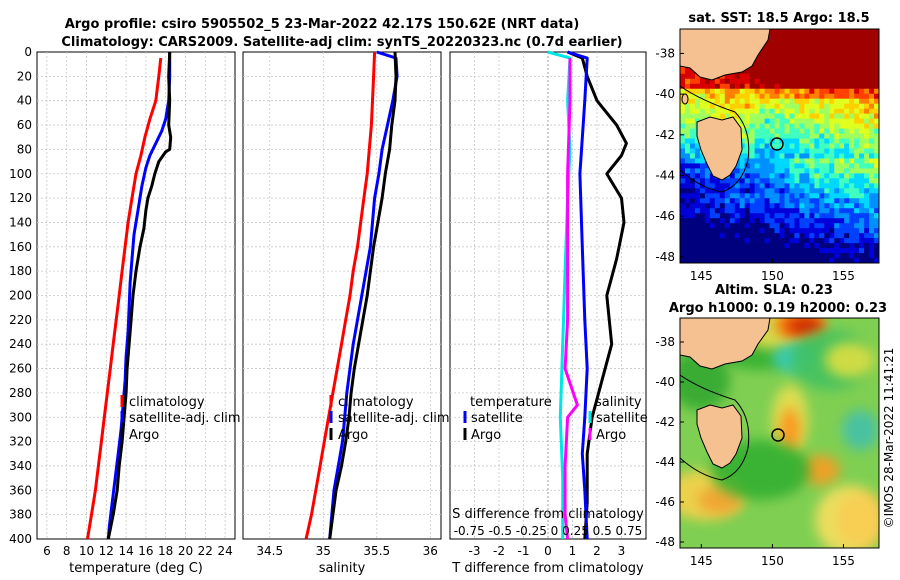 The image size is (900, 580). I want to click on legend-argo-label: Argo, so click(144, 435).